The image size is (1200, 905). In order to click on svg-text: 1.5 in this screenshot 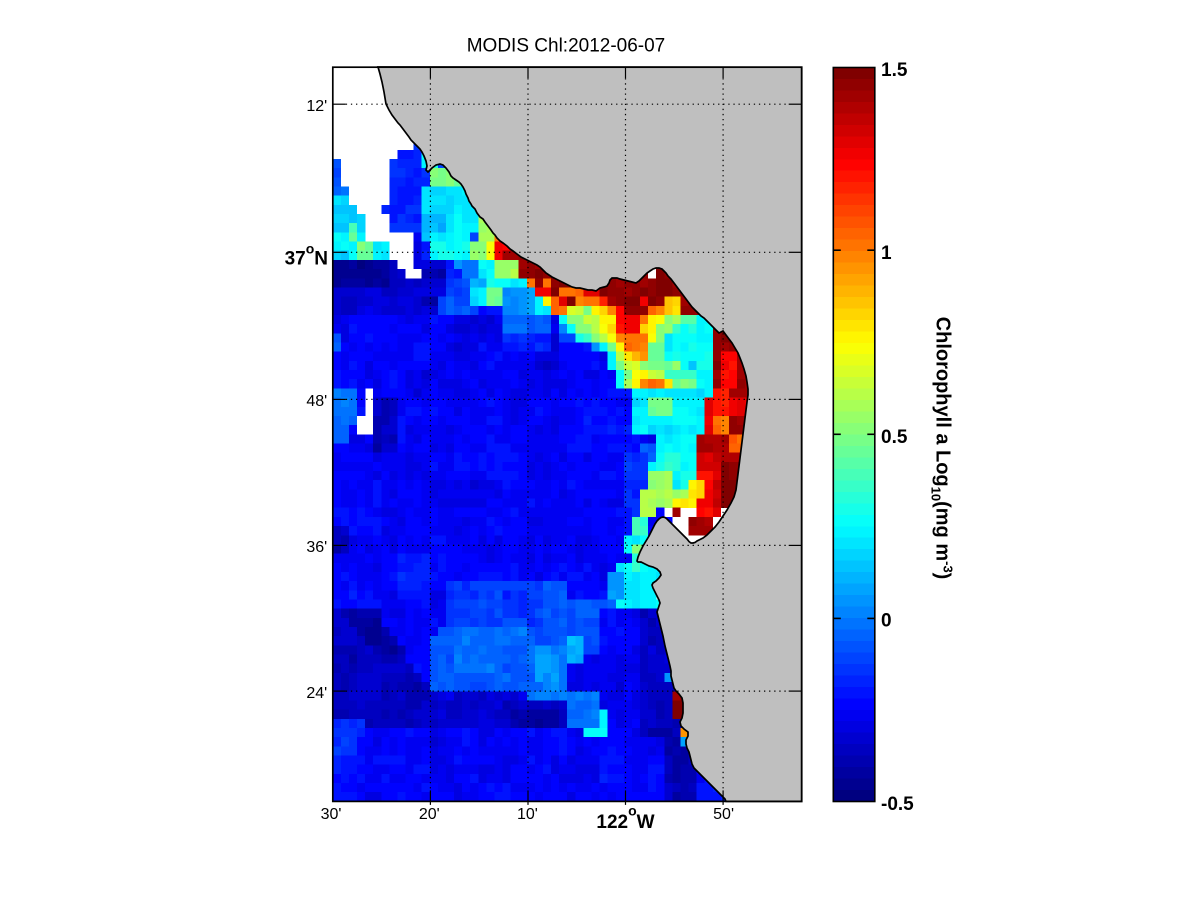, I will do `click(894, 70)`.